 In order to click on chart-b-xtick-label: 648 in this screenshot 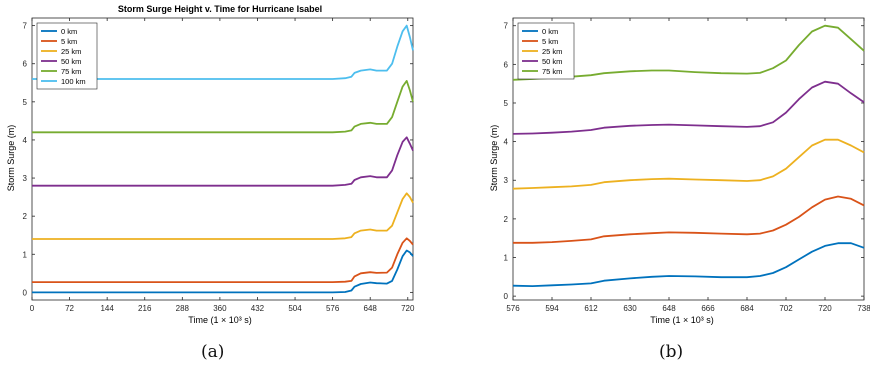, I will do `click(669, 308)`.